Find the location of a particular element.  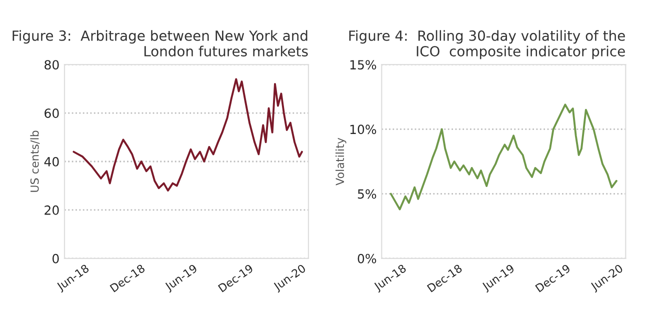

chart-title: Figure 4: Rolling 30-day volatility of the ICO composite indicator price is located at coordinates (487, 45).